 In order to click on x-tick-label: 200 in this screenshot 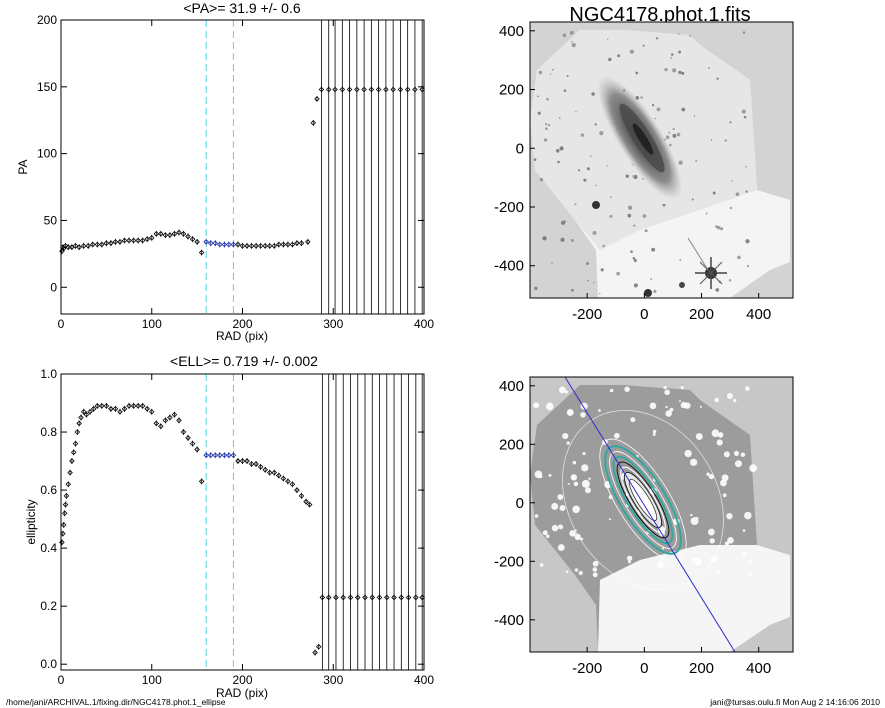, I will do `click(701, 314)`.